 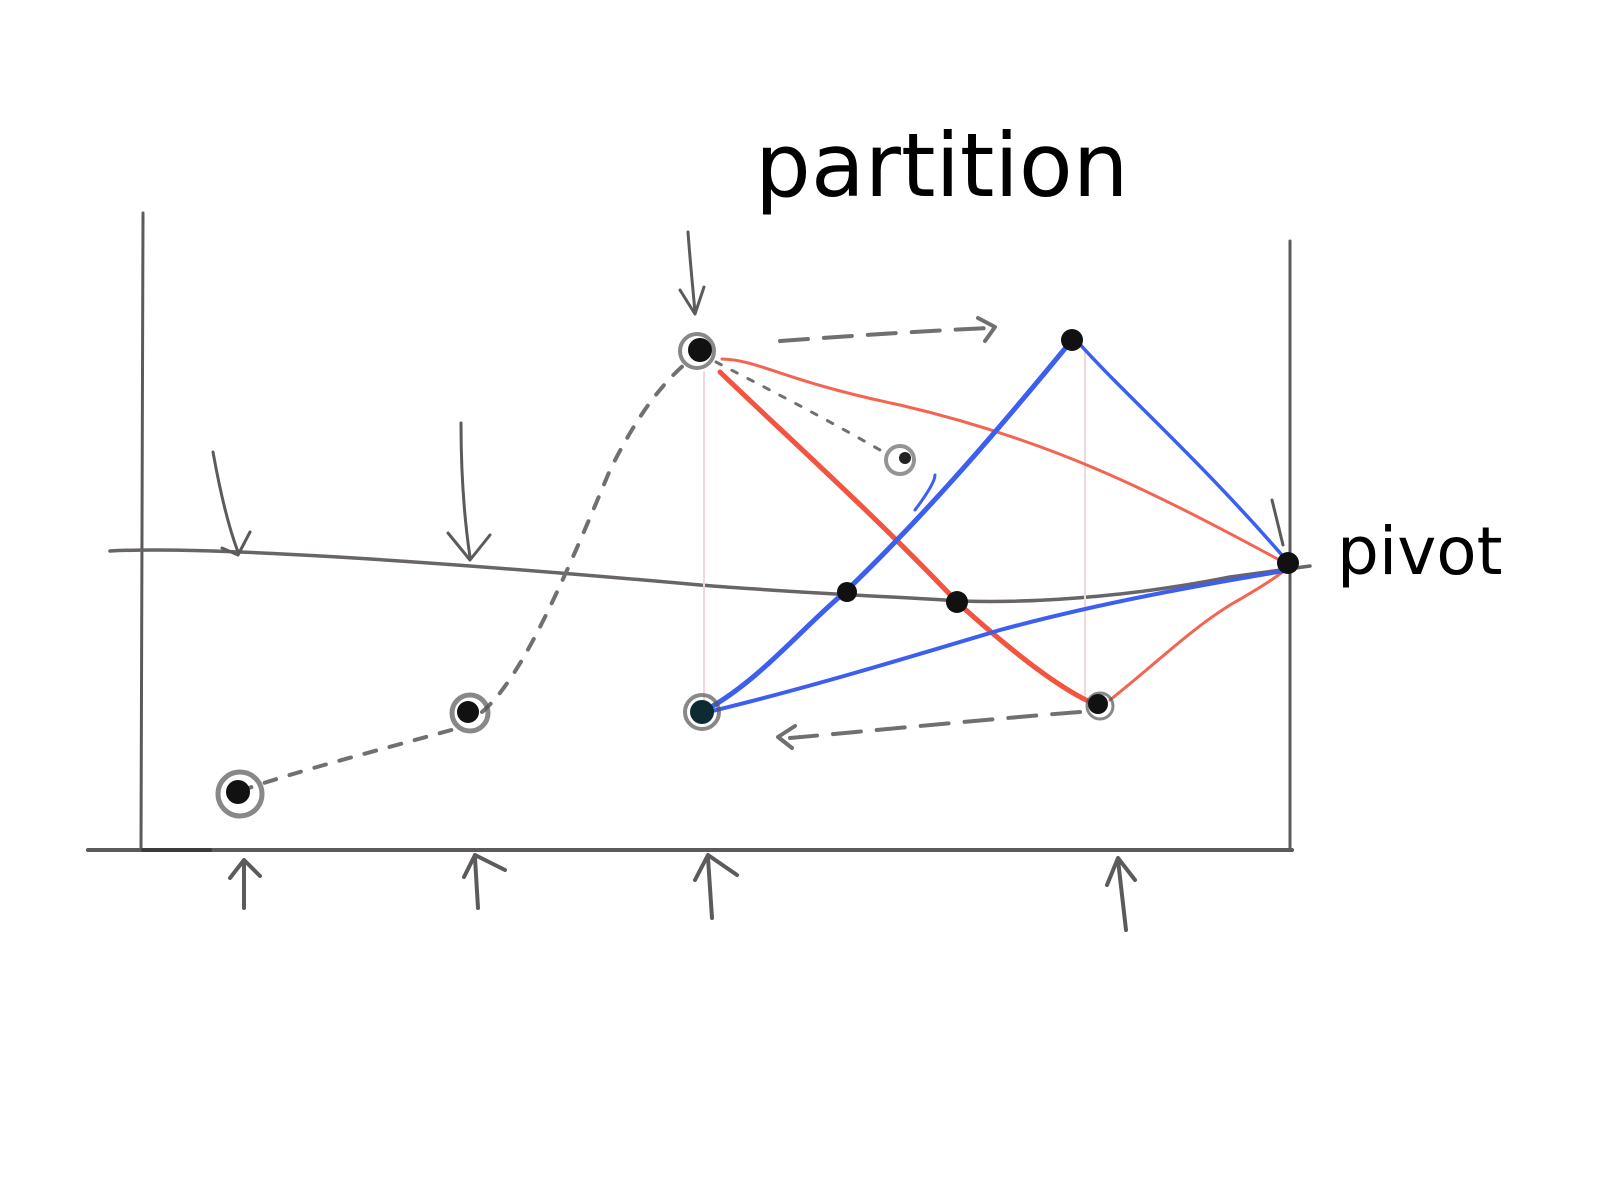 I want to click on arrowhead-top, so click(x=986, y=329).